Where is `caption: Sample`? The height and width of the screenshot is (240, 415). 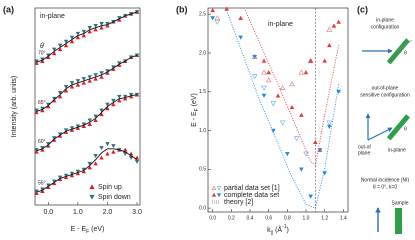 caption: Sample is located at coordinates (400, 203).